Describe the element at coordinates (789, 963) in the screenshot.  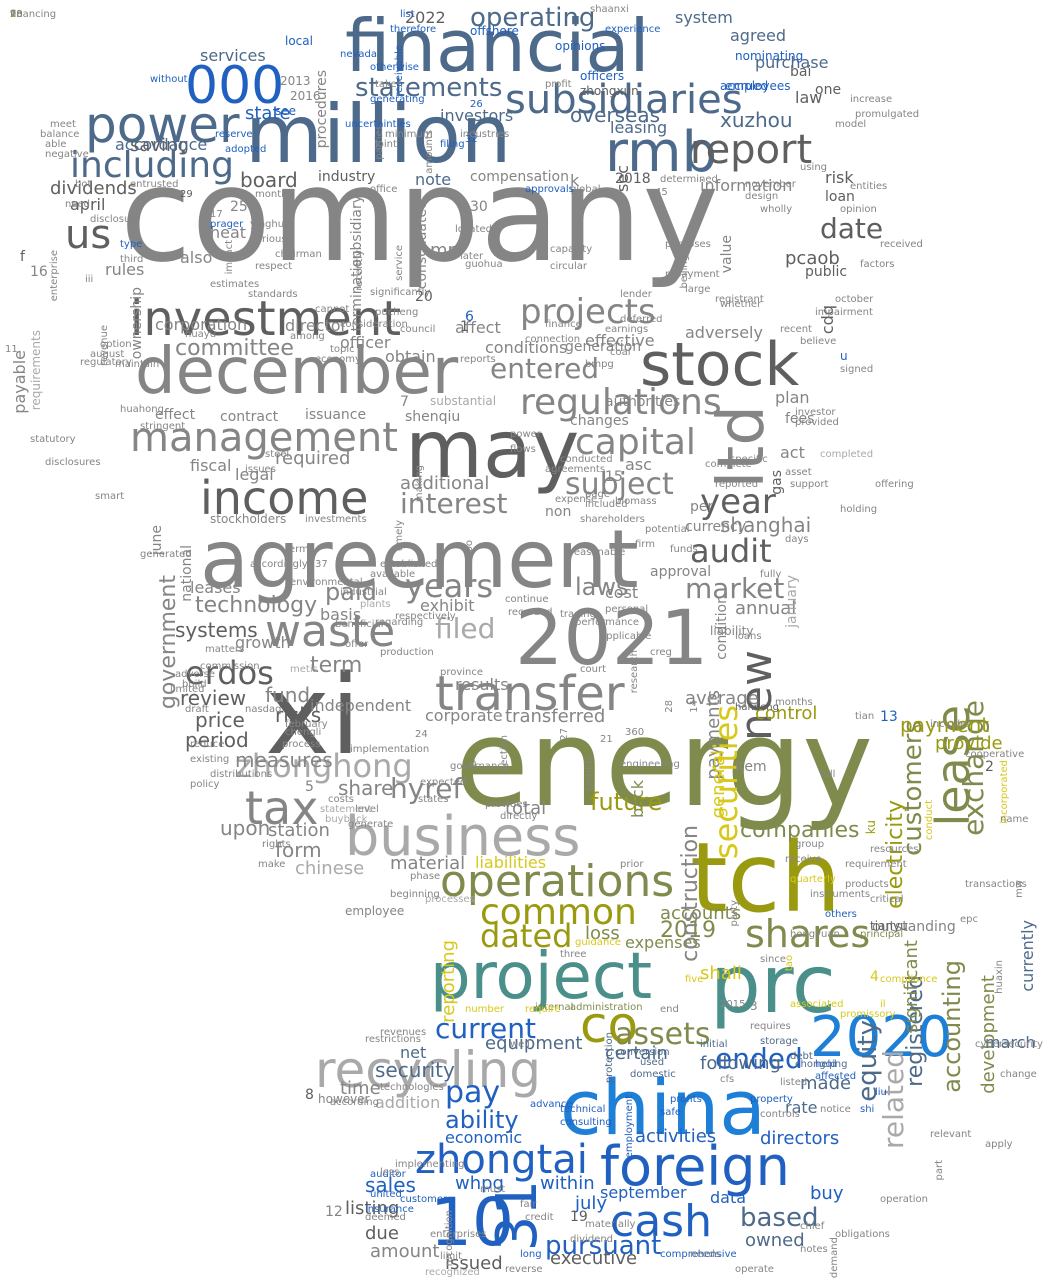
I see `word: tao` at that location.